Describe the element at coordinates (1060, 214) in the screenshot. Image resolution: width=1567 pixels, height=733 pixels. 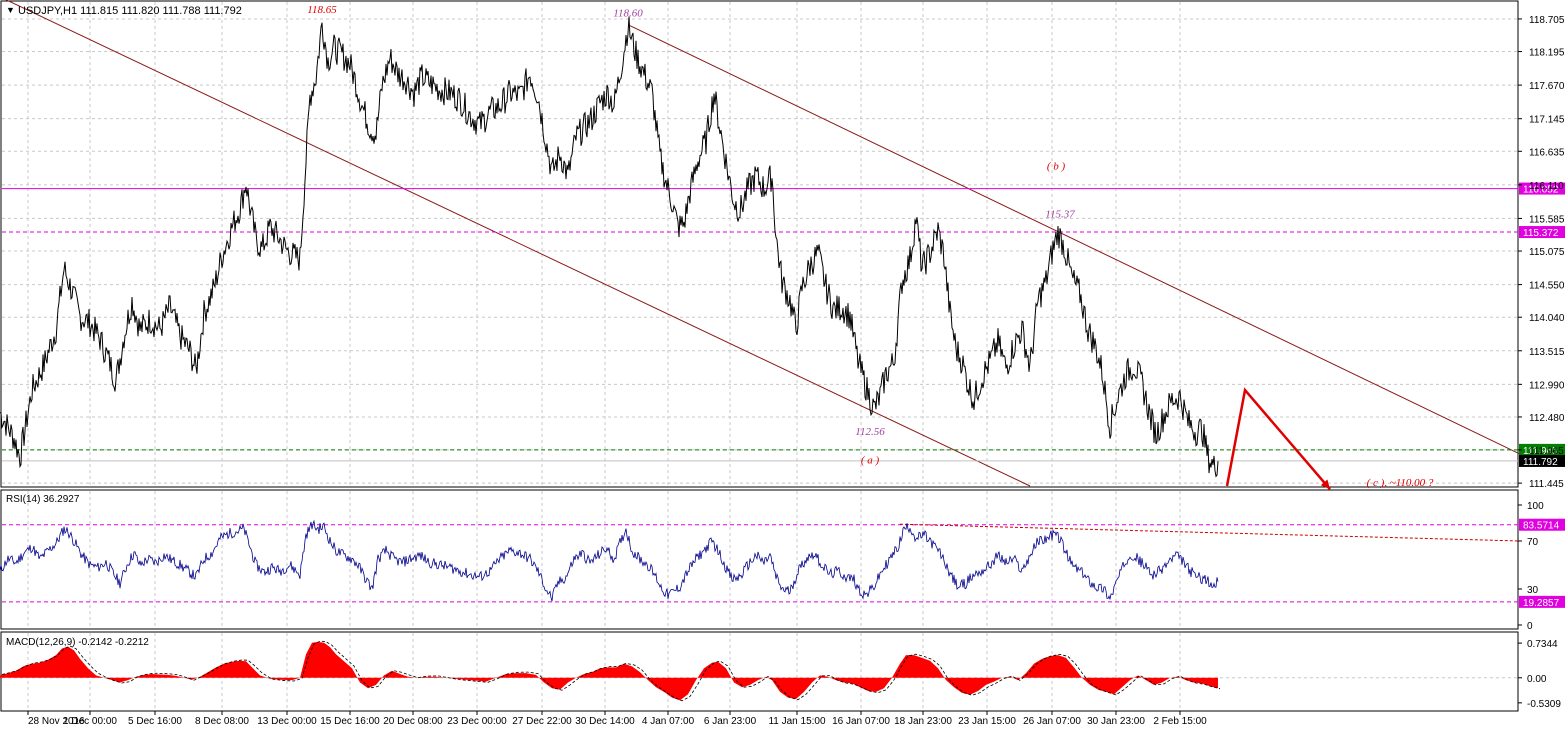
I see `wave-label: 115.37` at that location.